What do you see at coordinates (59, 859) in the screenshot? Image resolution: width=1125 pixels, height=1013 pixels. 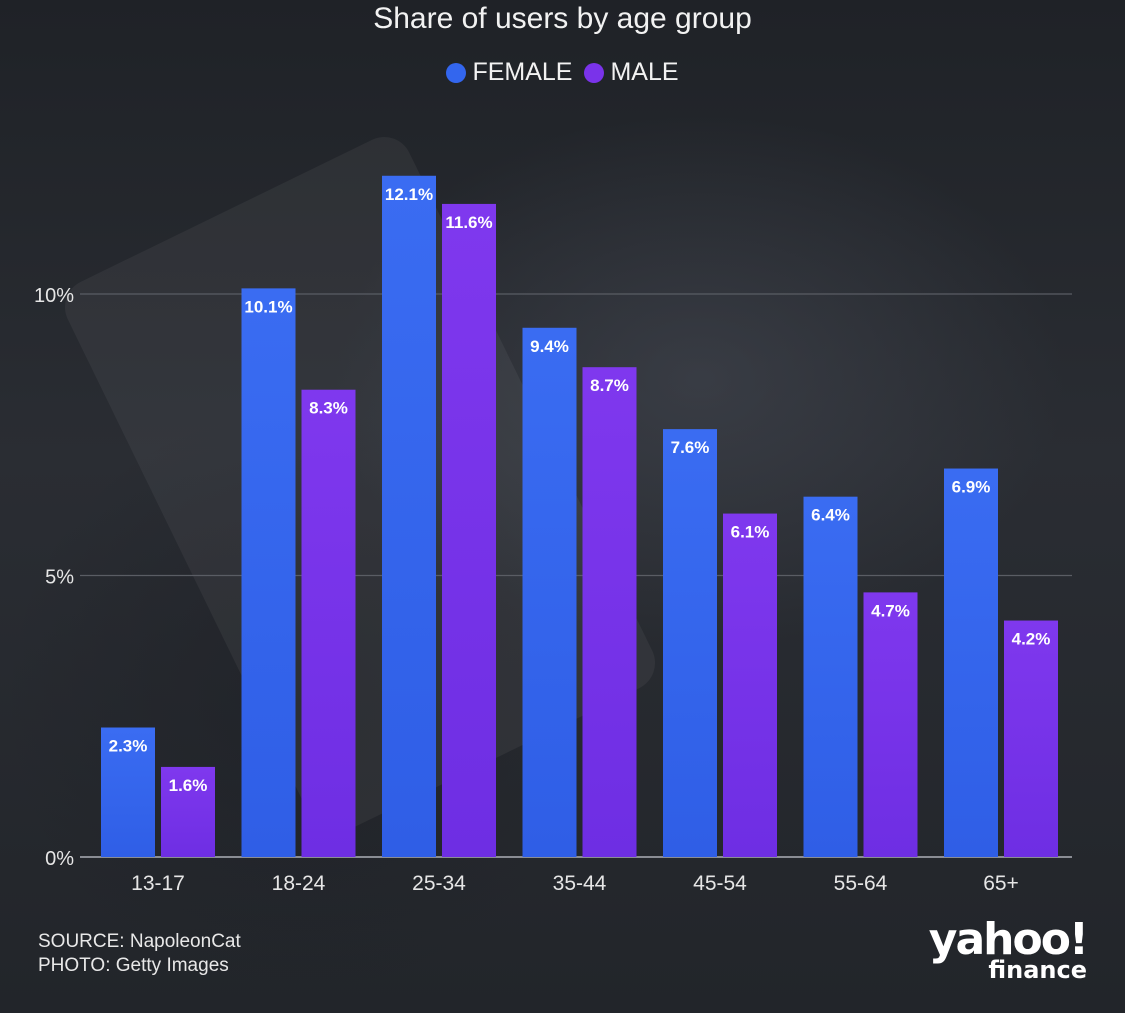 I see `y-tick-label: 0%` at bounding box center [59, 859].